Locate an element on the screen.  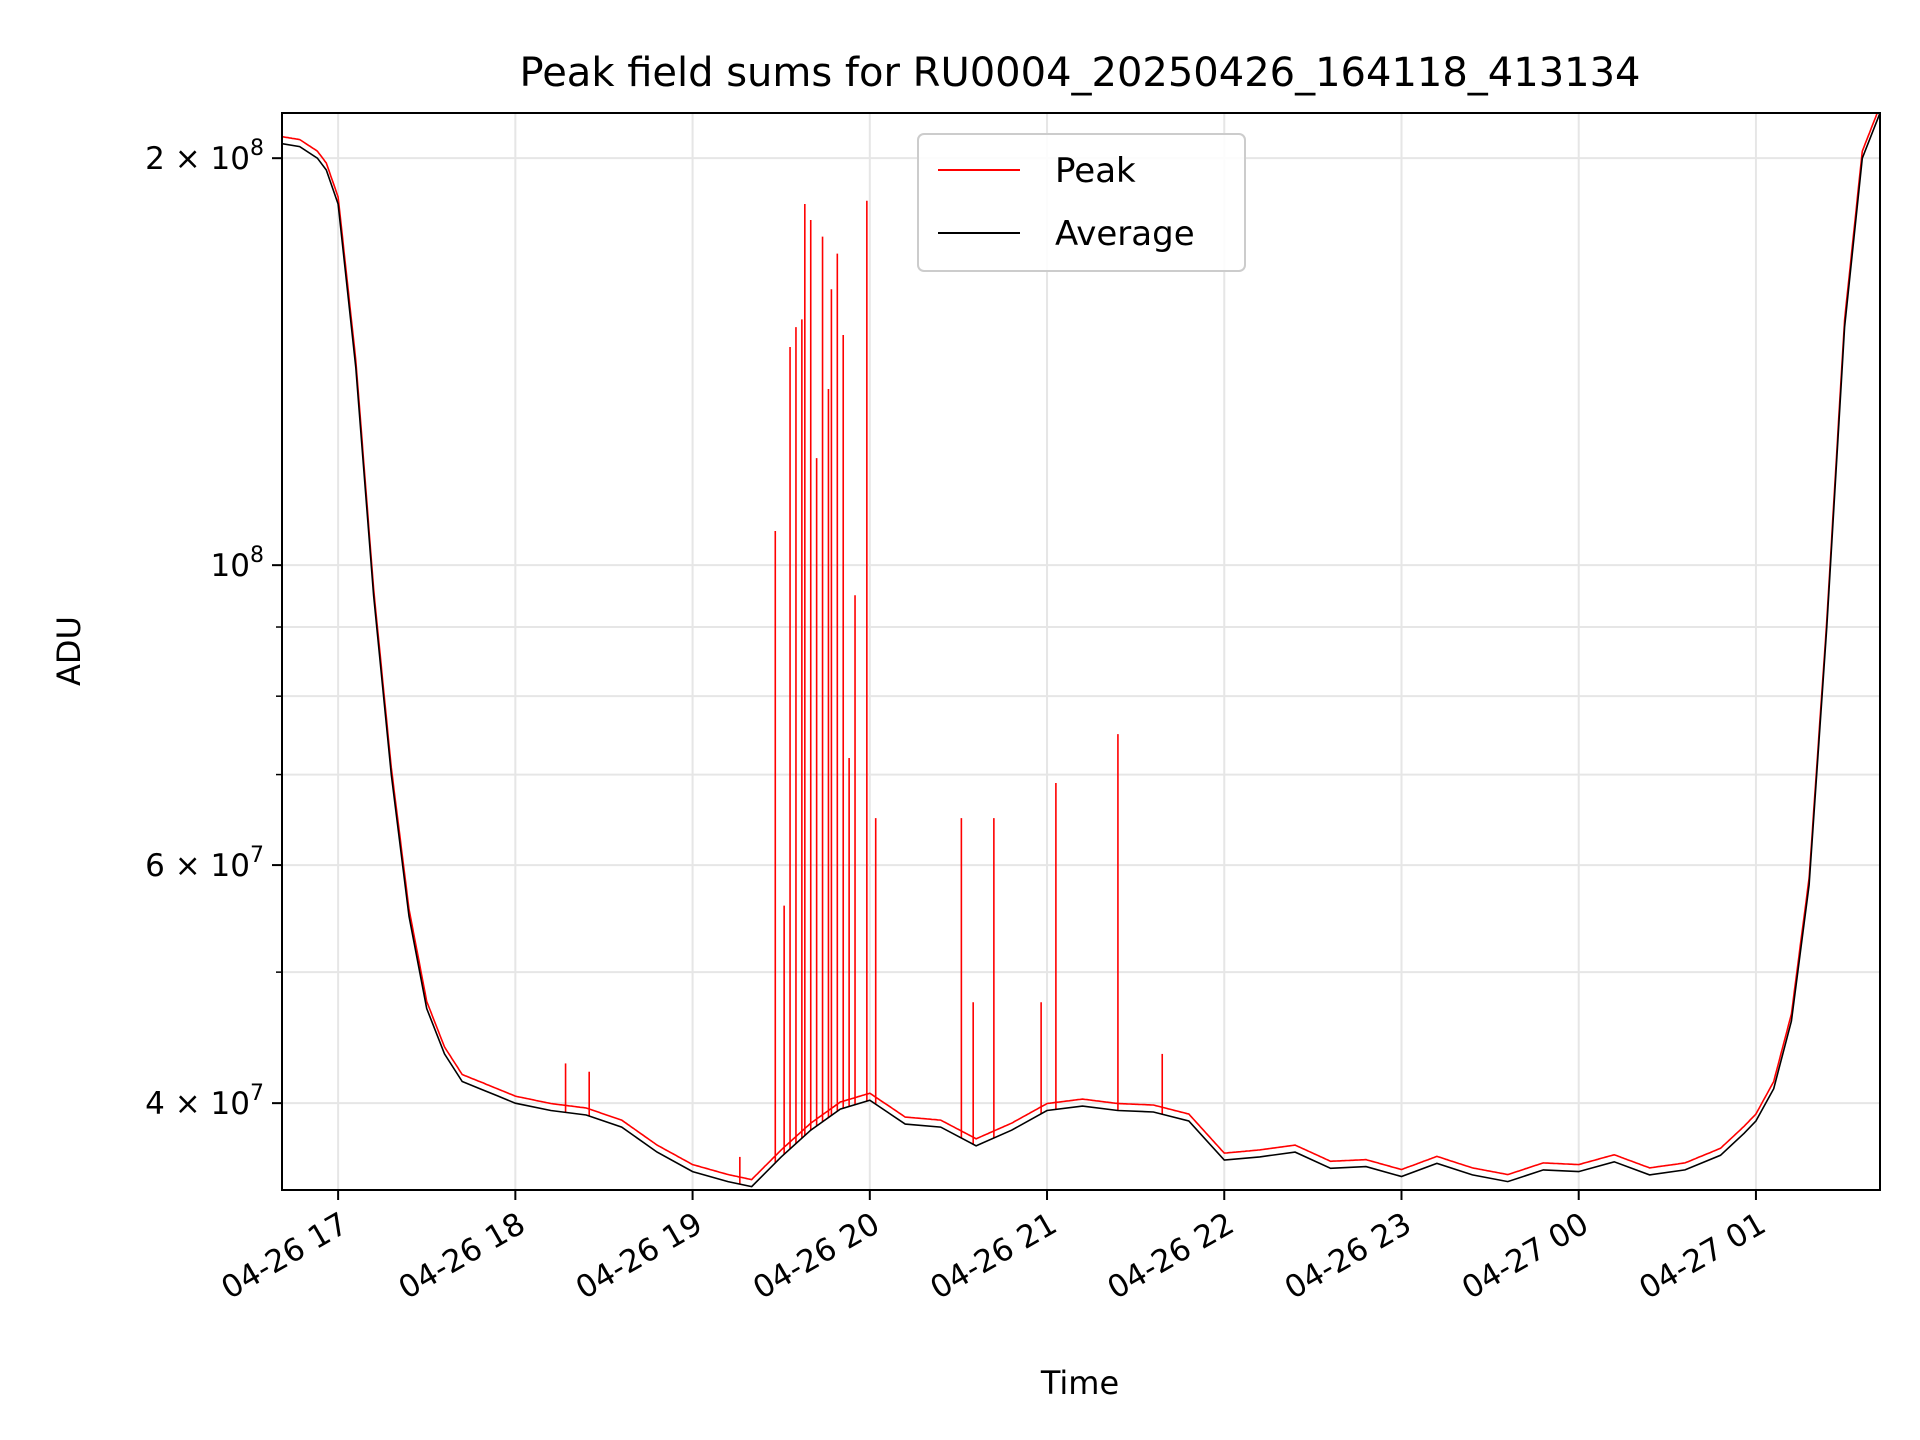
y-tick-label: 6 × 107 is located at coordinates (204, 863).